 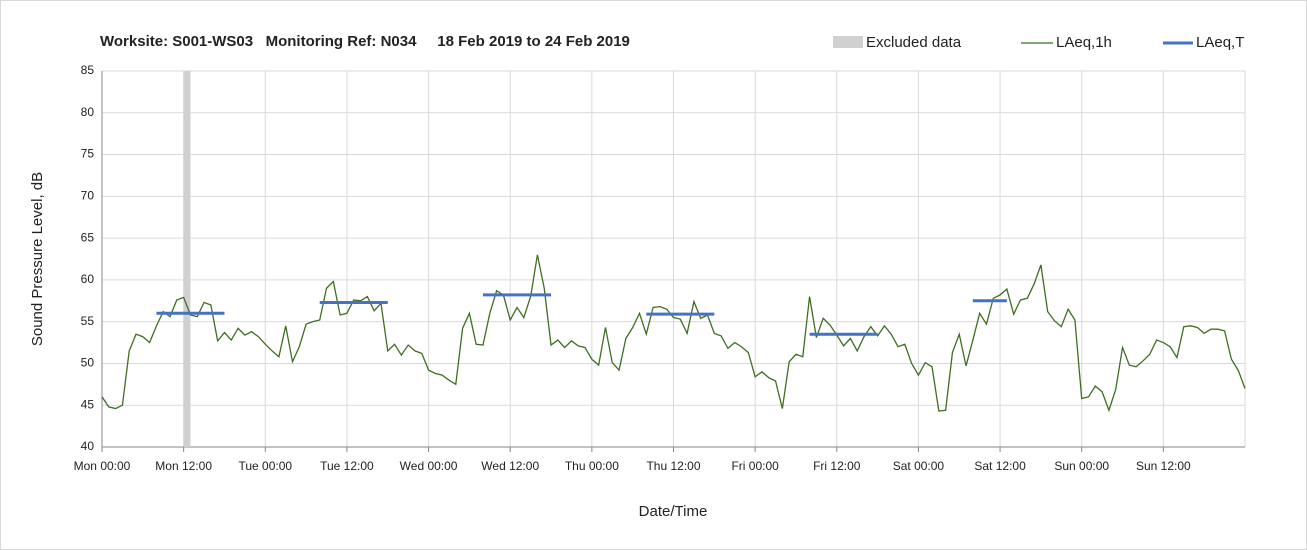 I want to click on x-tick-label: Tue 12:00, so click(x=347, y=466).